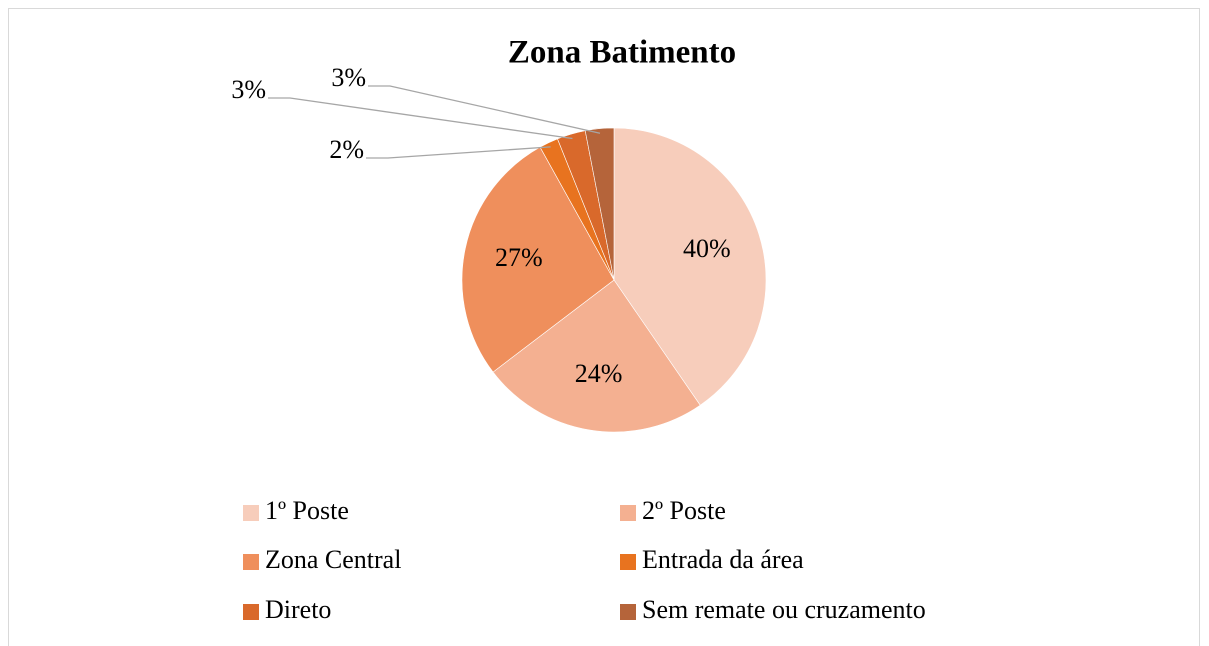 The image size is (1209, 646). I want to click on legend-label: Sem remate ou cruzamento, so click(784, 609).